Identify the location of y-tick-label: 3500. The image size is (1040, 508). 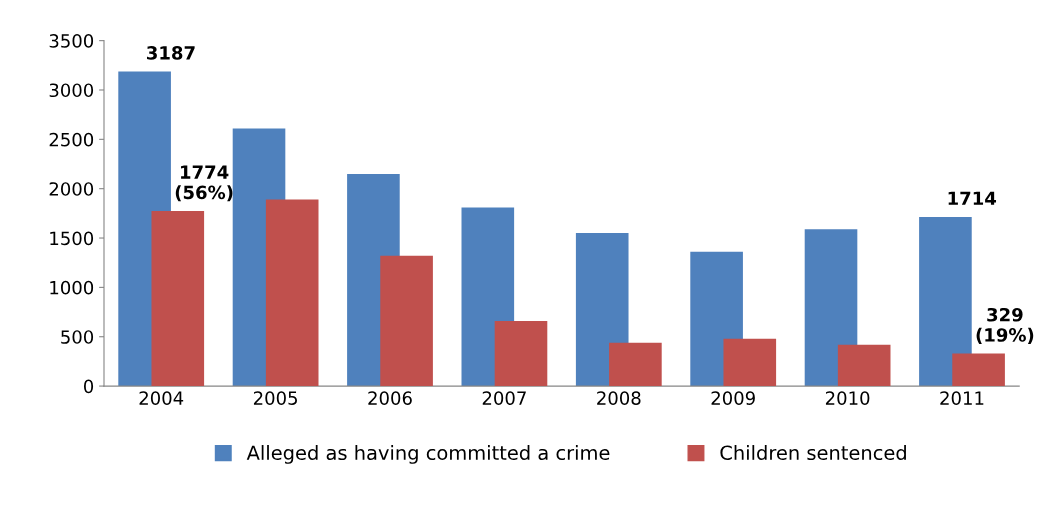
(71, 41).